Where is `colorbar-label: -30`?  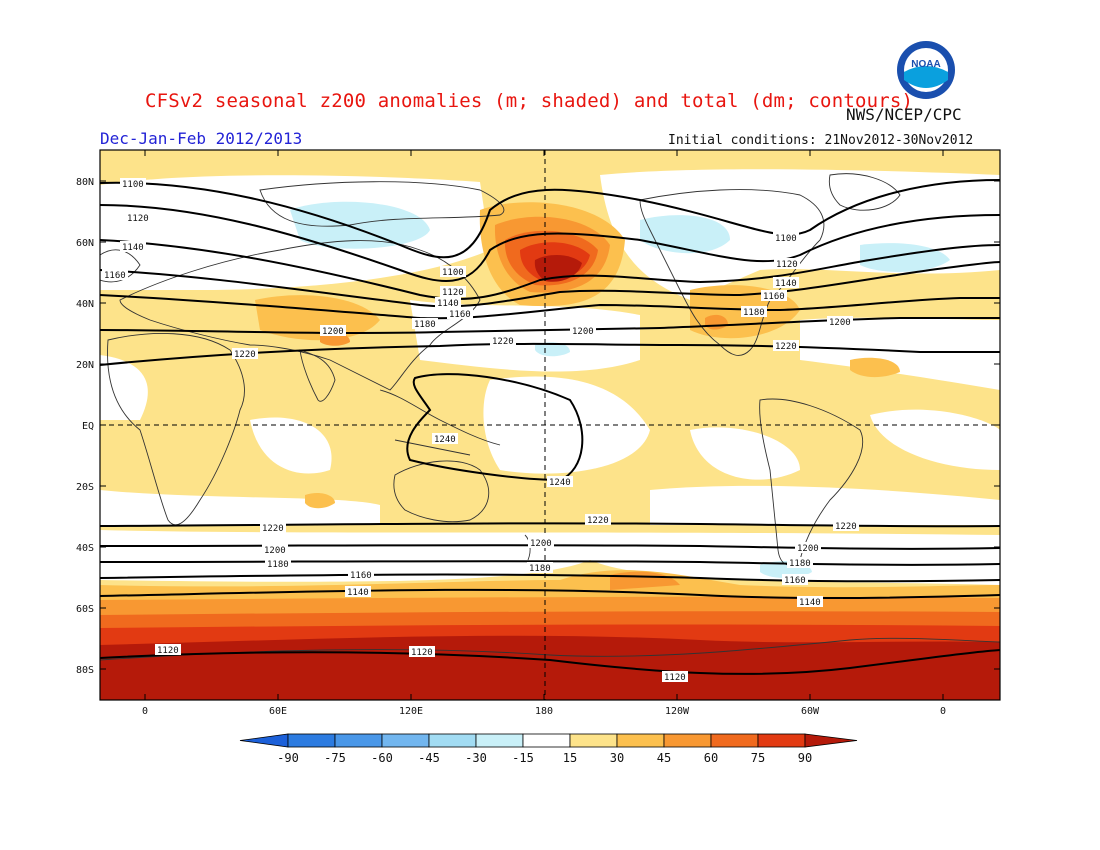
colorbar-label: -30 is located at coordinates (476, 758).